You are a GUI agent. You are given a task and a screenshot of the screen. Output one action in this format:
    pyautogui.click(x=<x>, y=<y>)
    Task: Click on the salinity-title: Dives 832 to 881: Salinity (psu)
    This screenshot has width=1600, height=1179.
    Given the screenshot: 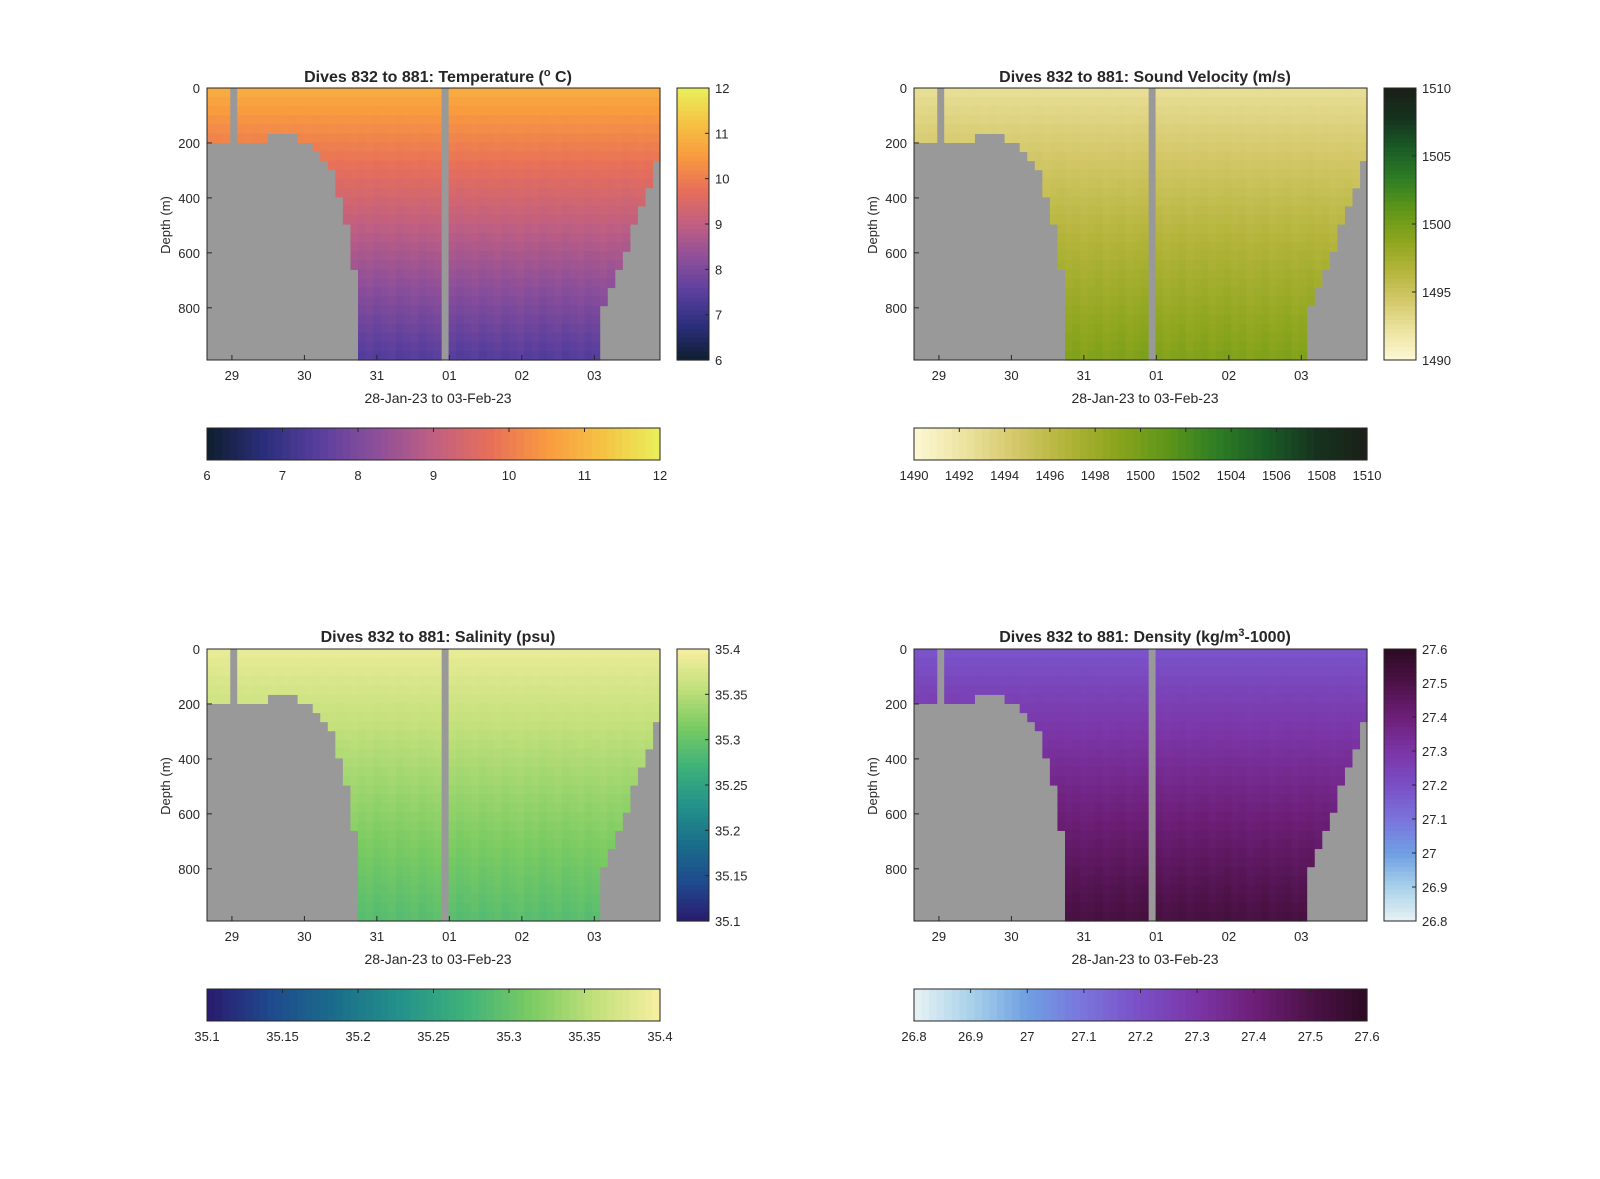 What is the action you would take?
    pyautogui.click(x=438, y=637)
    